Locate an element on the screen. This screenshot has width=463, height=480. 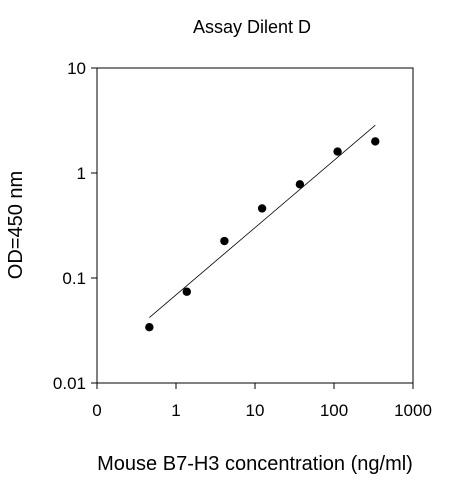
x-tick-label: 10 is located at coordinates (255, 410).